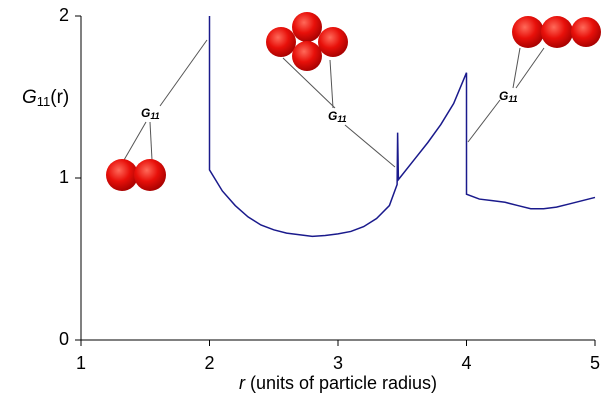 The width and height of the screenshot is (602, 406). Describe the element at coordinates (64, 15) in the screenshot. I see `y-tick-label: 2` at that location.